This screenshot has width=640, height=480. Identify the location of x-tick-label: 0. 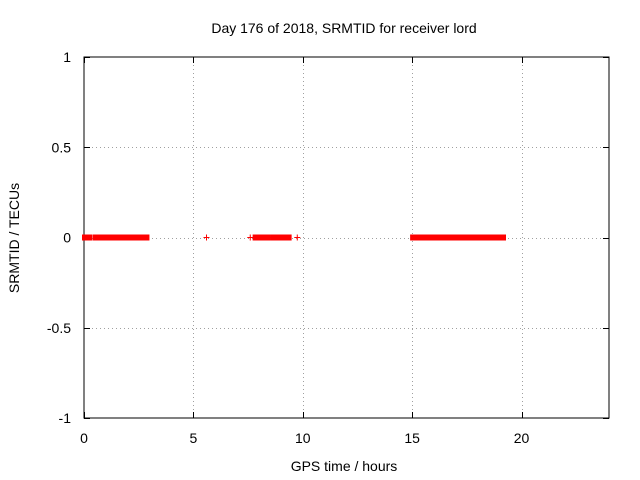
(84, 438).